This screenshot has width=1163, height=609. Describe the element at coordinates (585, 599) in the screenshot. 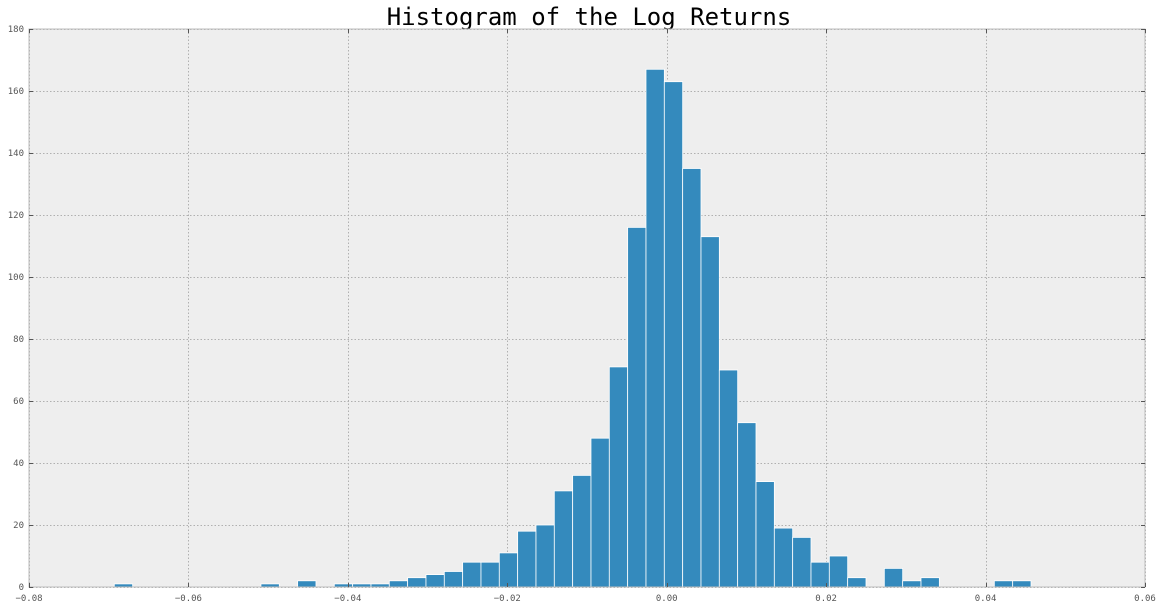

I see `x-axis: −0.08 −0.06 −0.04 −0.02 0.00 0.02 0.04 0.06` at that location.